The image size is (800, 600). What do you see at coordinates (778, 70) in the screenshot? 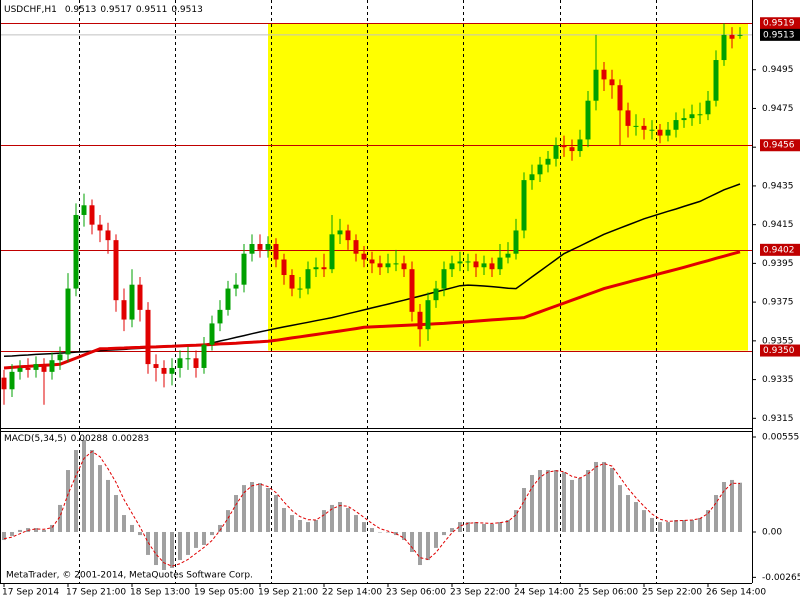
I see `y-tick-label: 0.9495` at bounding box center [778, 70].